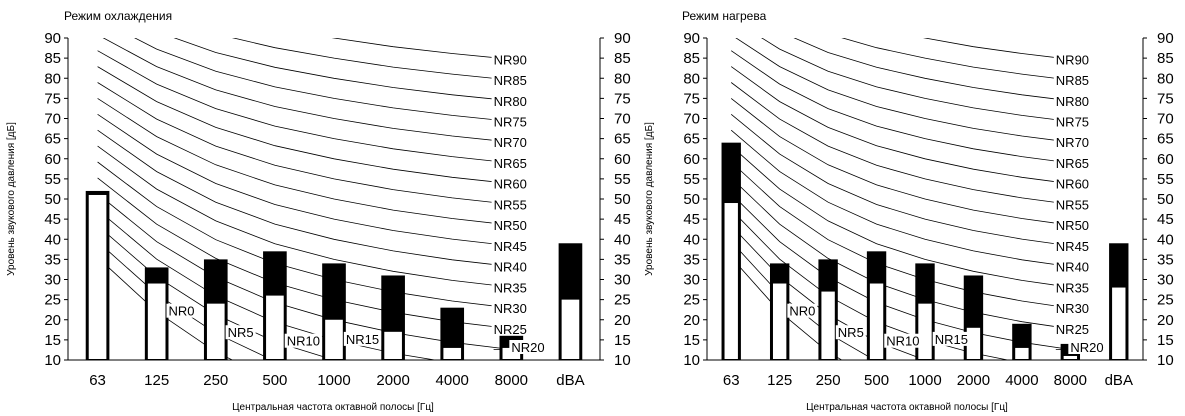 The height and width of the screenshot is (416, 1185). What do you see at coordinates (916, 80) in the screenshot?
I see `nr-curve-nr75` at bounding box center [916, 80].